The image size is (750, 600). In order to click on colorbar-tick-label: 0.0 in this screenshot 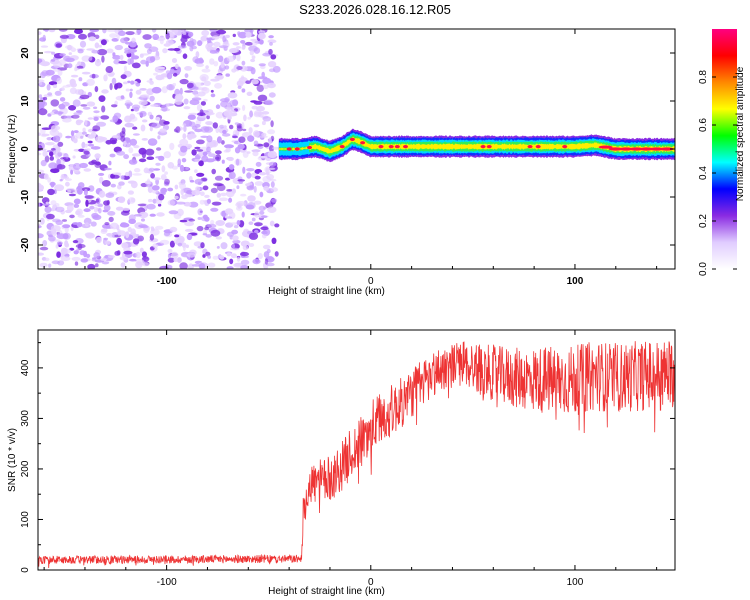, I will do `click(703, 269)`.